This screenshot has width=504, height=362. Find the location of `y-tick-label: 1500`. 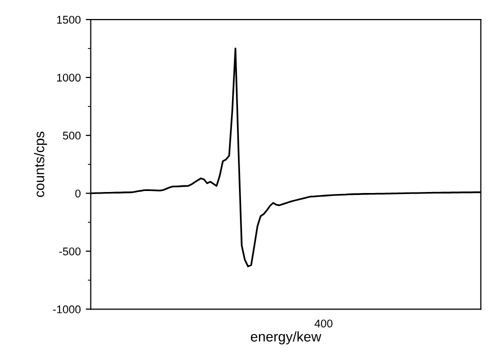

y-tick-label: 1500 is located at coordinates (69, 20).